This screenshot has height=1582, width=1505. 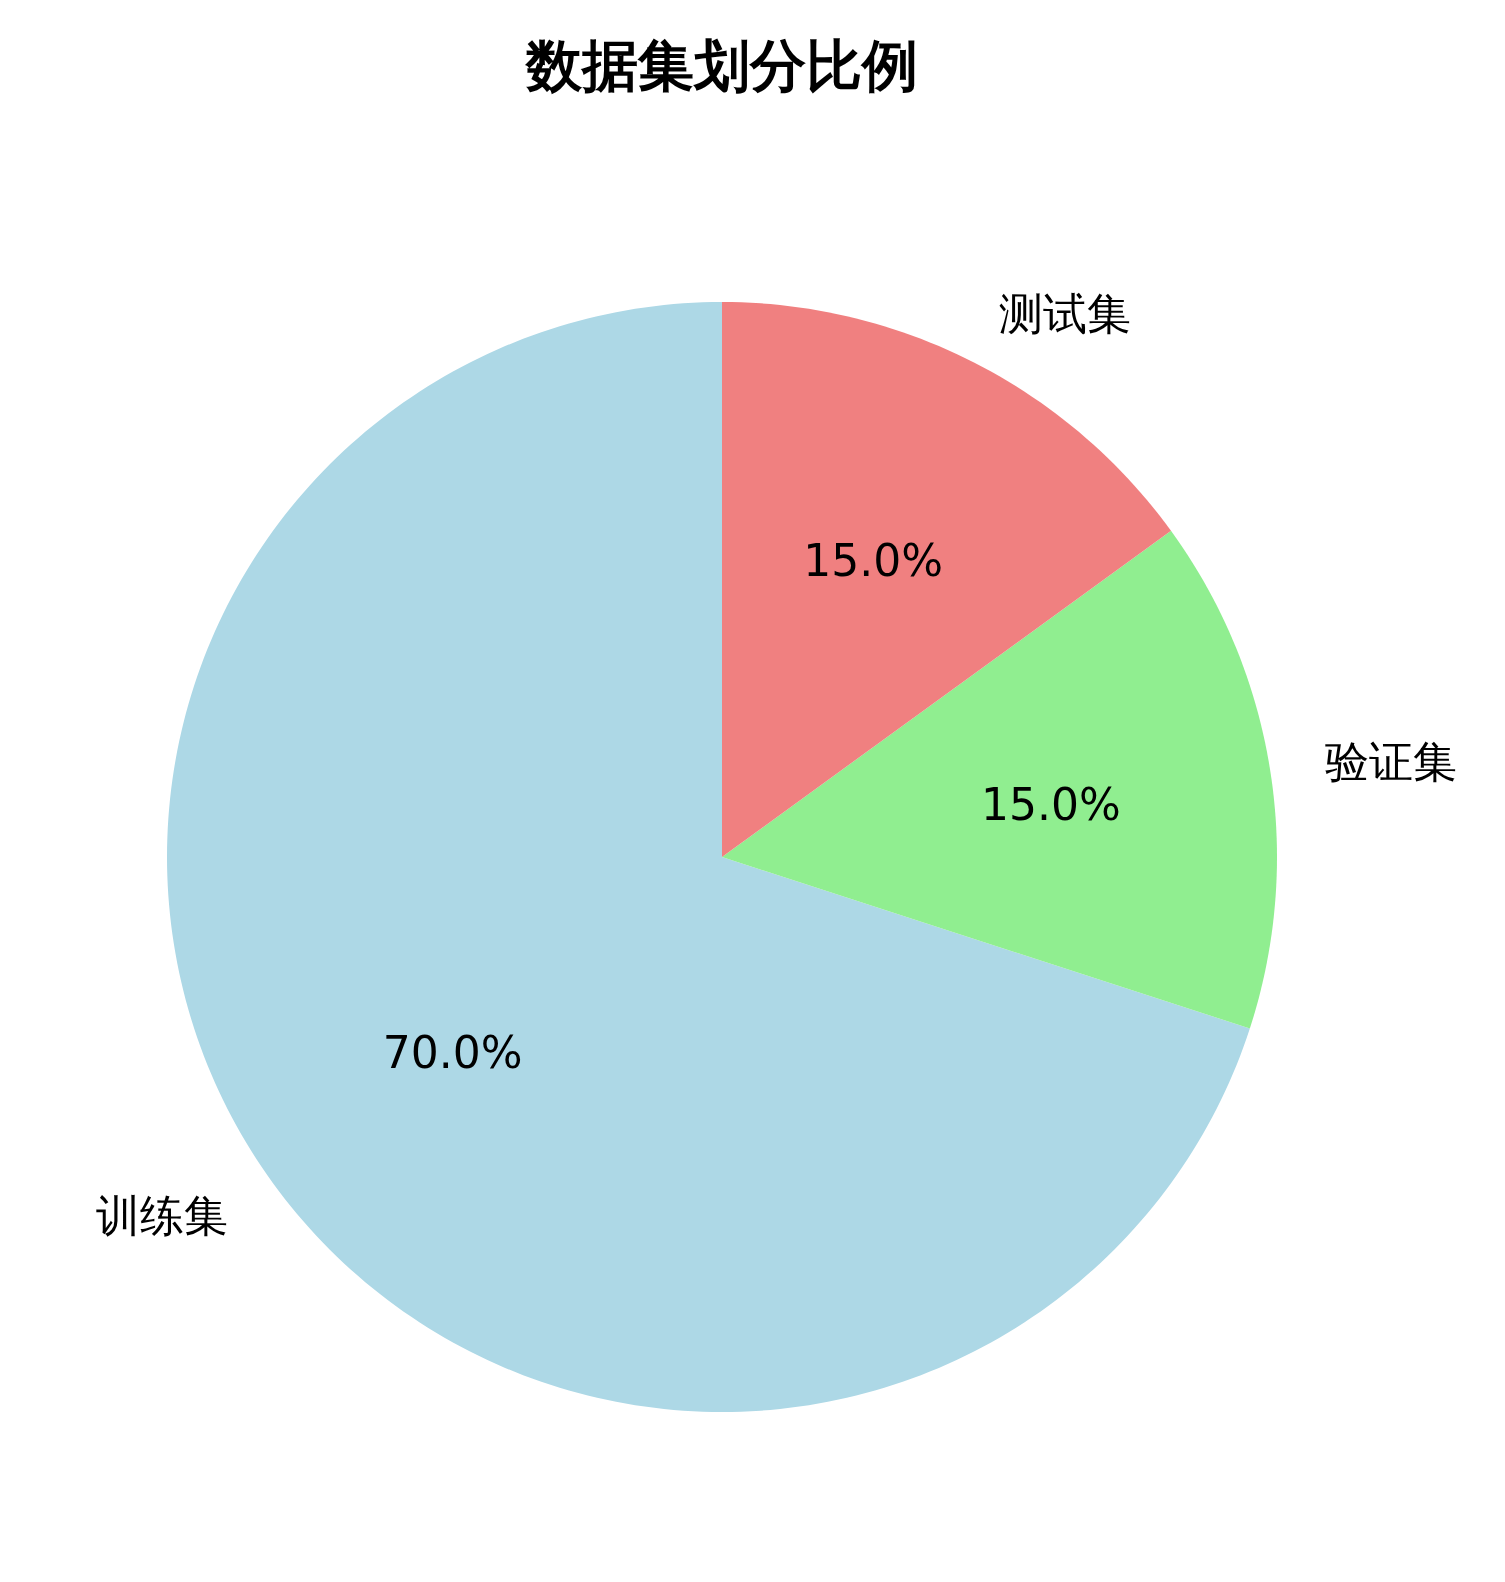 What do you see at coordinates (1065, 313) in the screenshot?
I see `slice-label: 测试集` at bounding box center [1065, 313].